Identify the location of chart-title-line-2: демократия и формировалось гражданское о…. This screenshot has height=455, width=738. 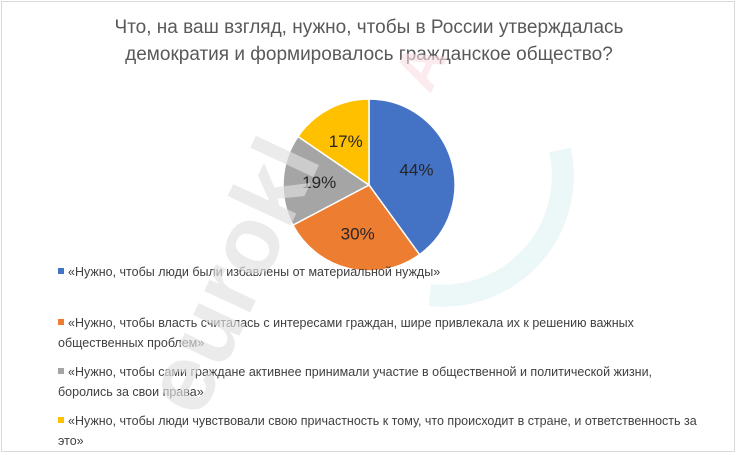
(369, 54).